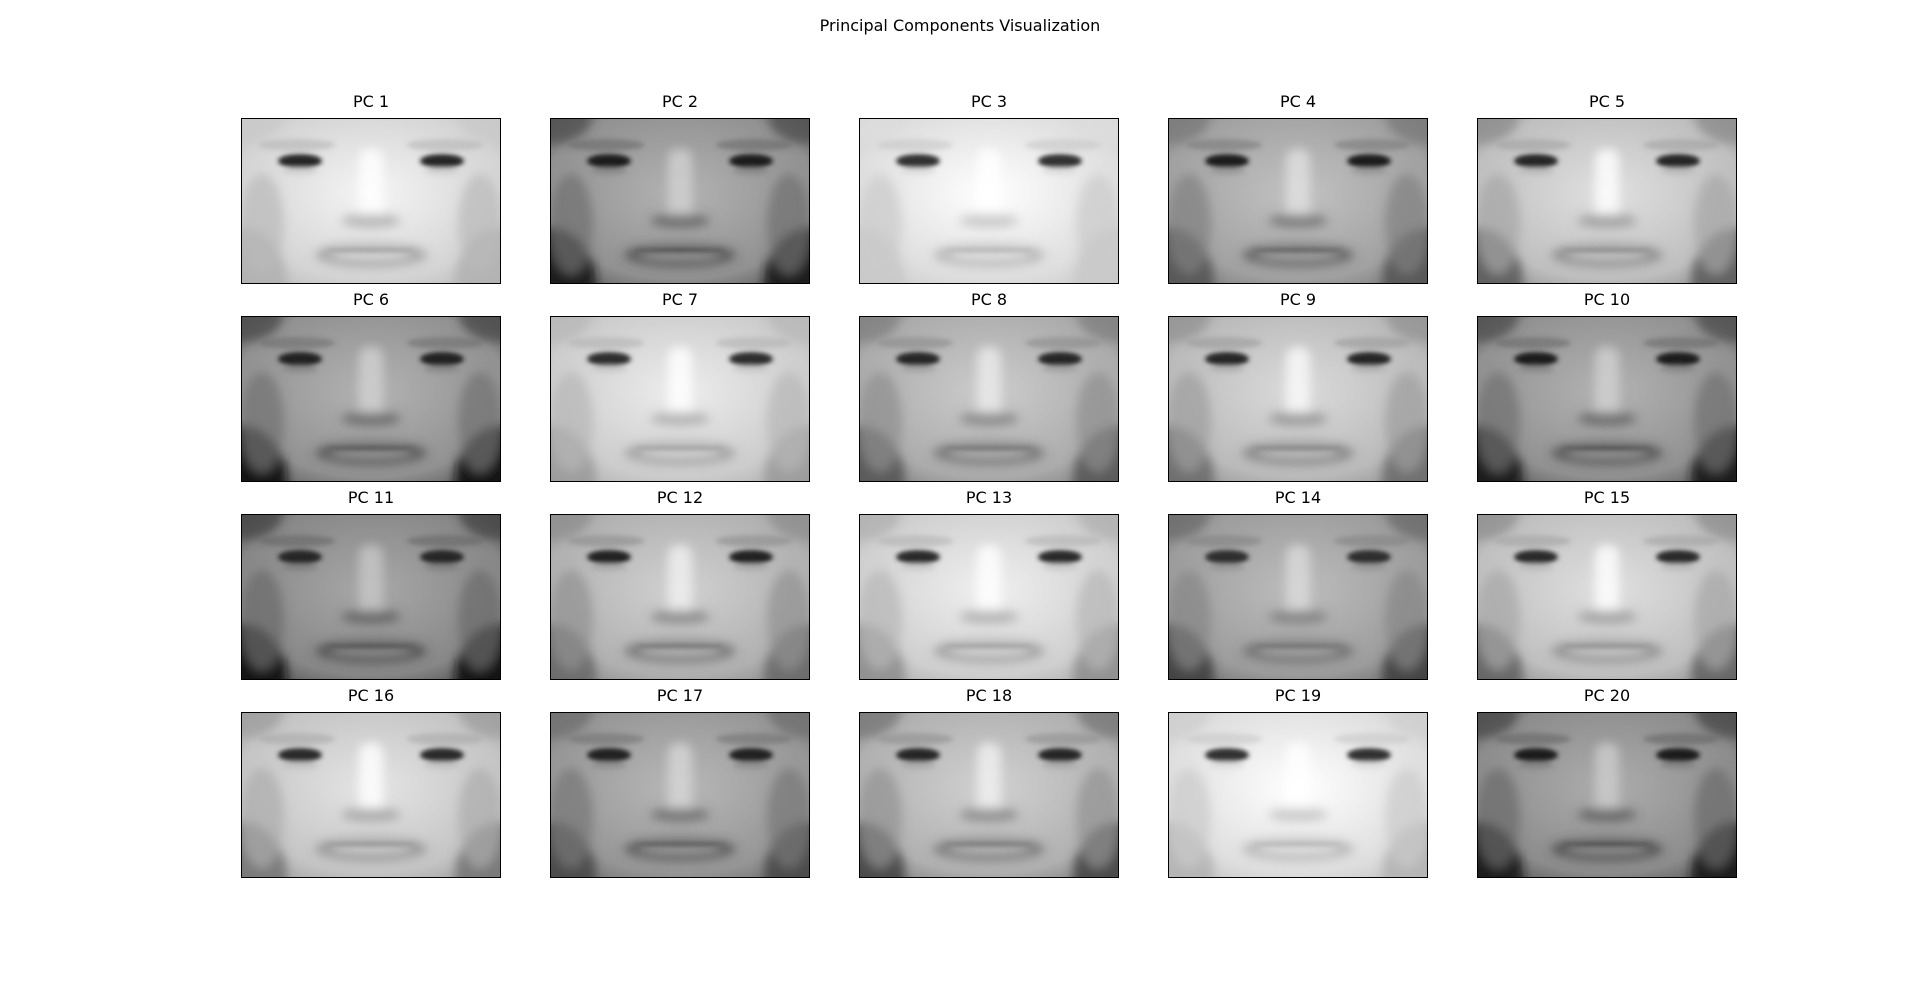  I want to click on panel-title: PC 15, so click(1607, 497).